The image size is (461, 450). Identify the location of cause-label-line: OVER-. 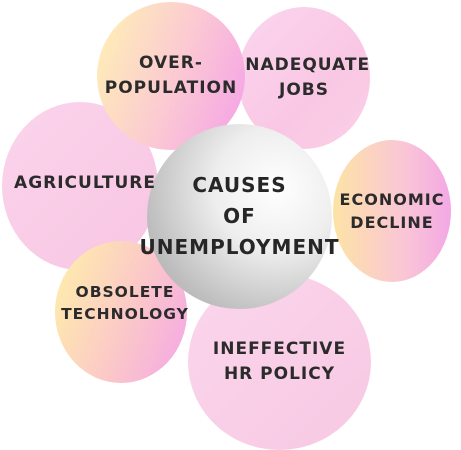
(171, 63).